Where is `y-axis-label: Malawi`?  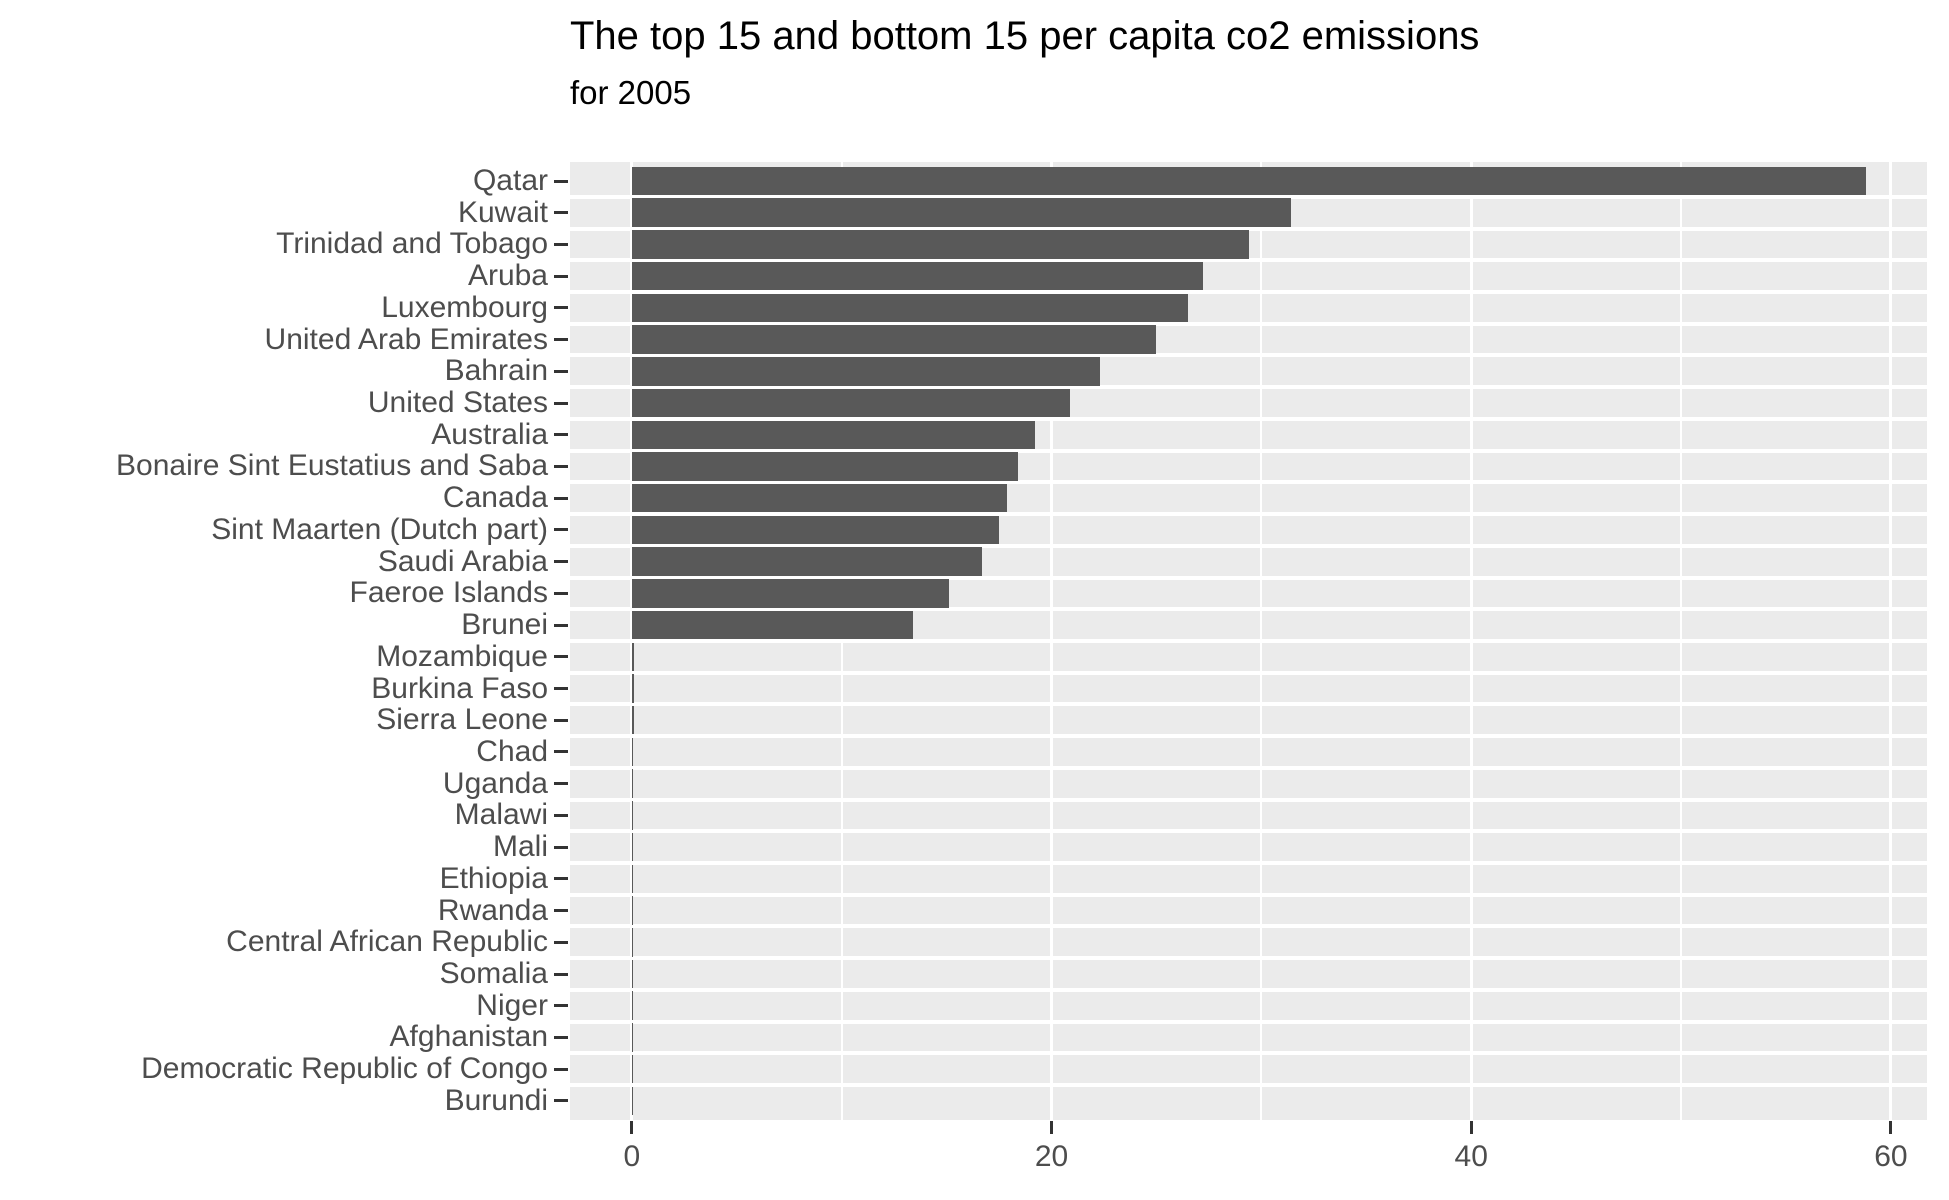
y-axis-label: Malawi is located at coordinates (501, 815).